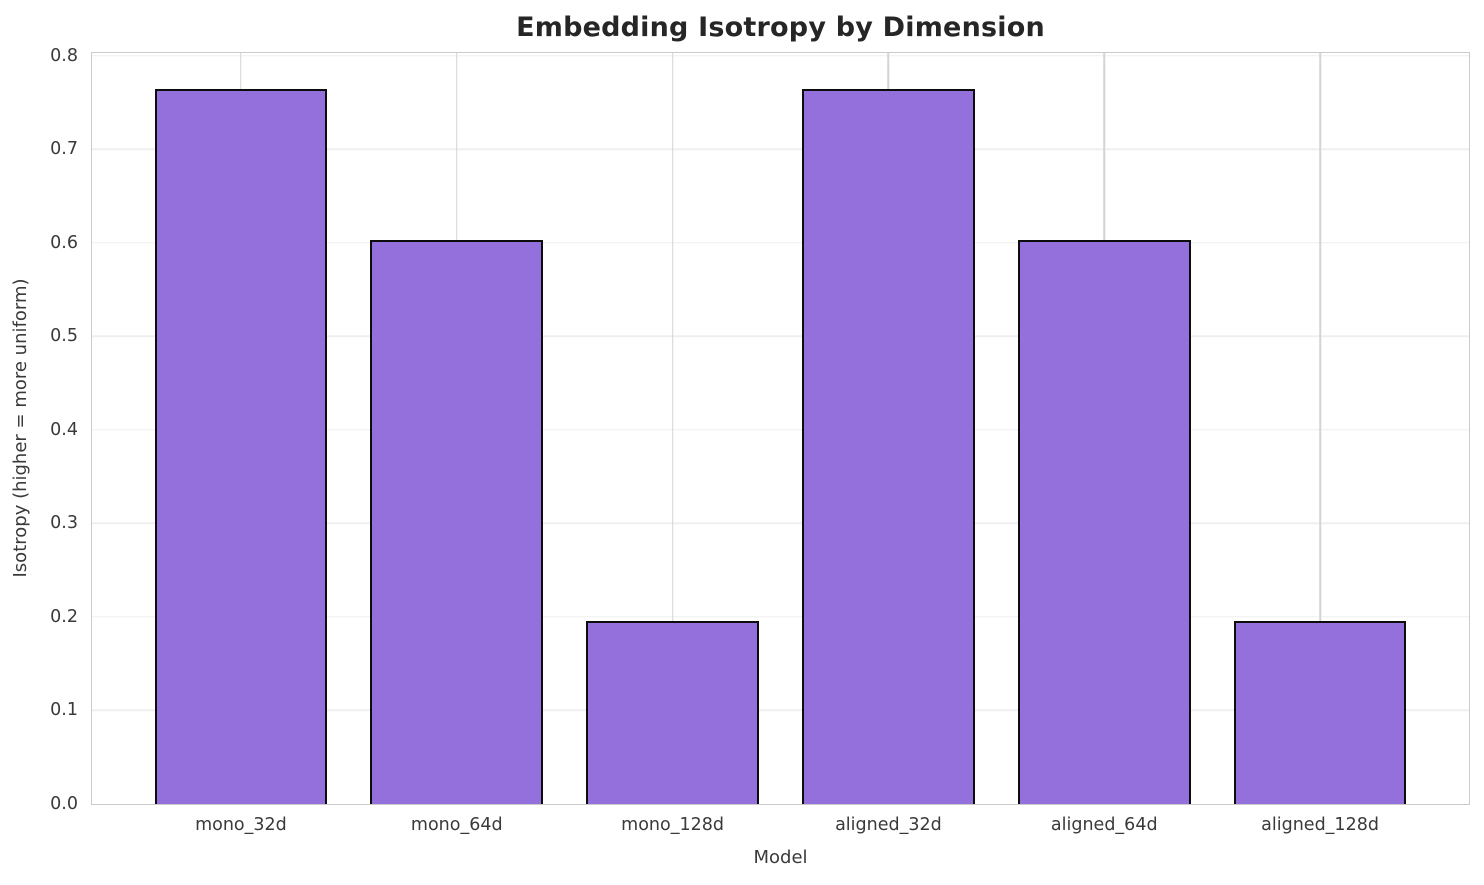 The image size is (1484, 885). I want to click on bar-mono_32d, so click(241, 446).